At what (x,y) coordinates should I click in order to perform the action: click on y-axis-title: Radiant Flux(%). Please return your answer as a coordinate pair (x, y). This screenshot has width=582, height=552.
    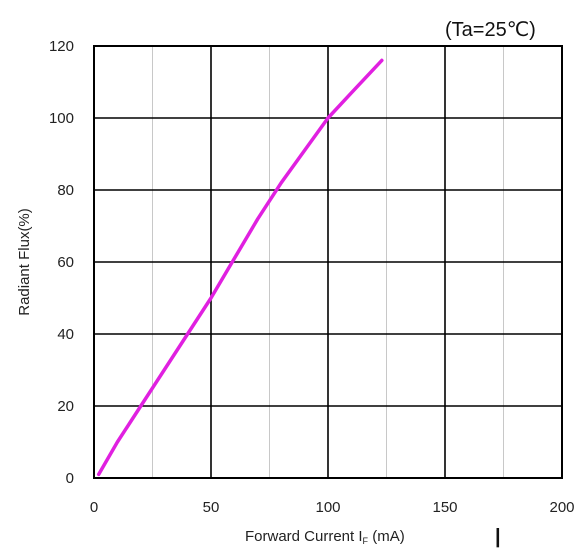
    Looking at the image, I should click on (24, 262).